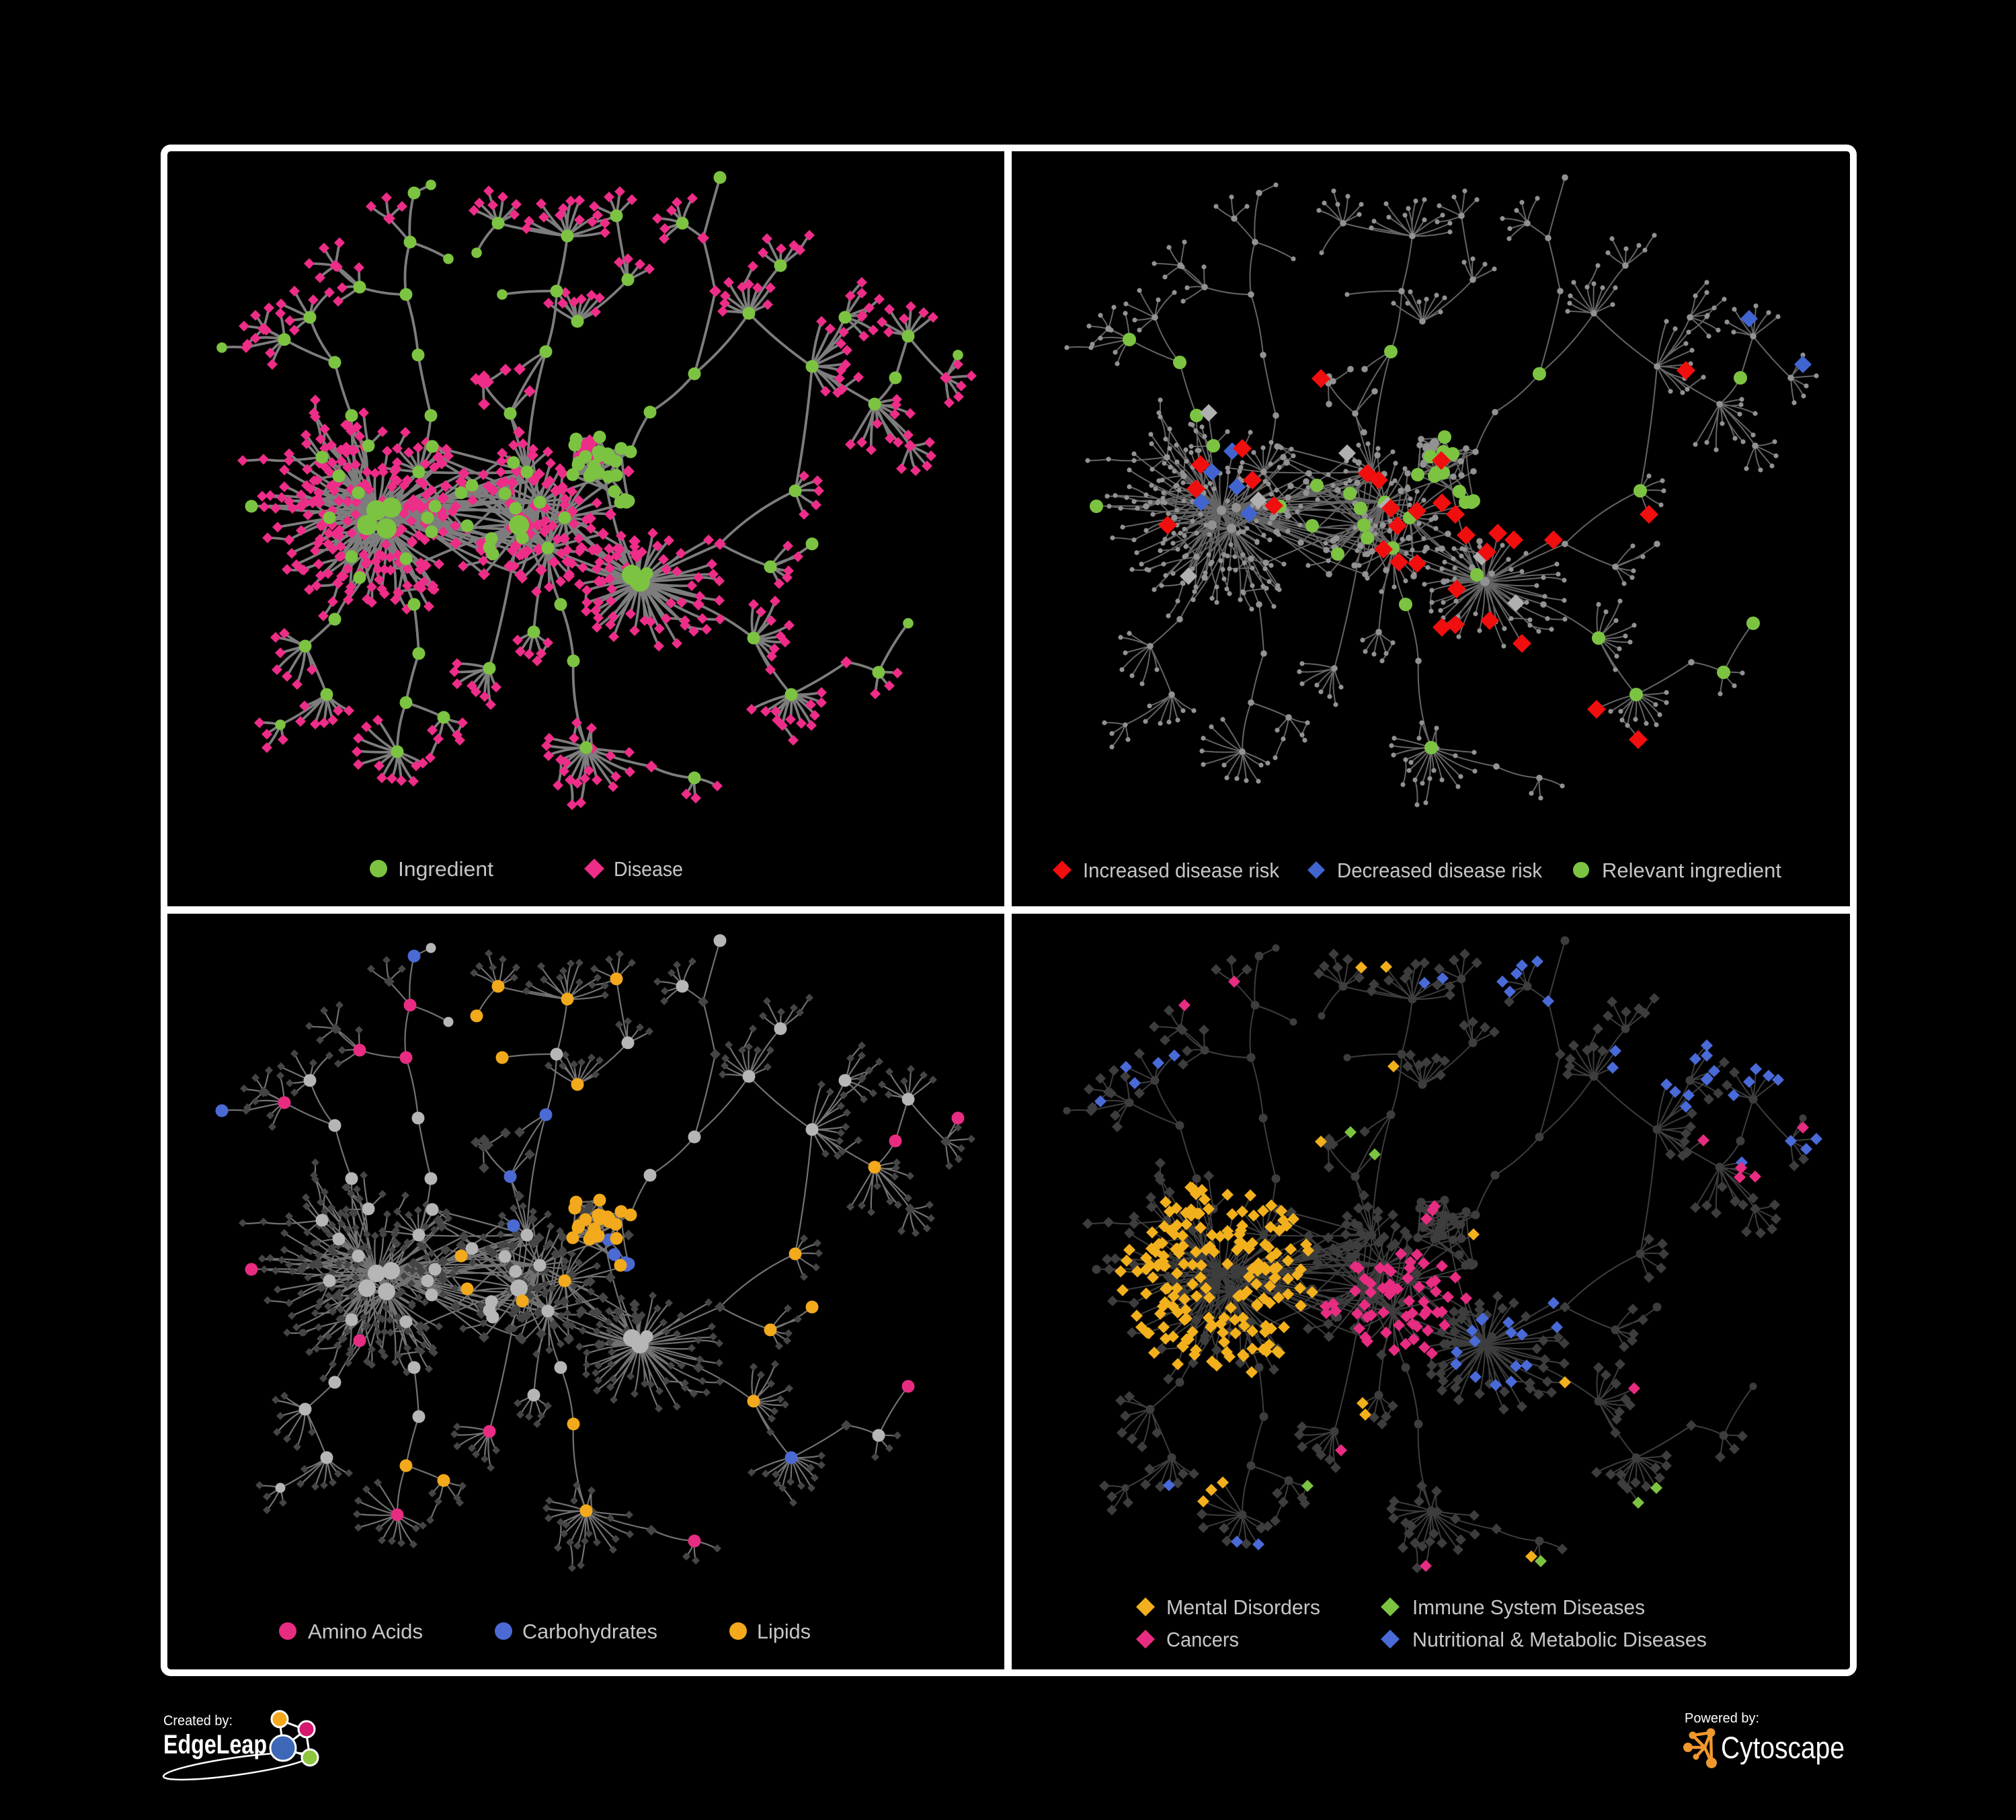 The height and width of the screenshot is (1820, 2016). Describe the element at coordinates (445, 869) in the screenshot. I see `svg-text: Ingredient` at that location.